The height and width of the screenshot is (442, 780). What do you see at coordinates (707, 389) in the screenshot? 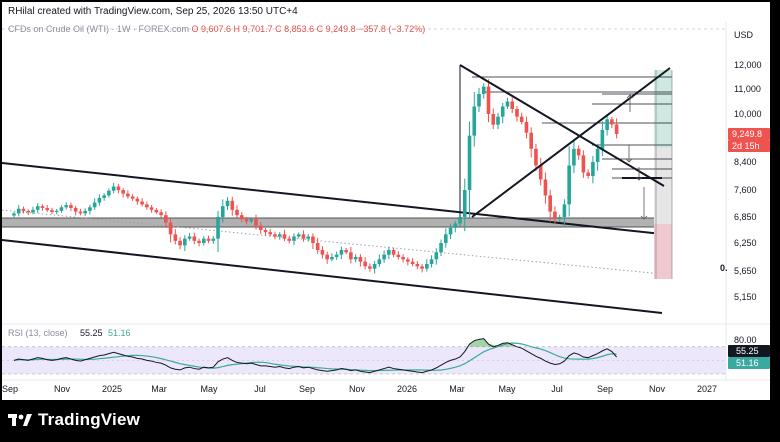
I see `time-tick-label: 2027` at bounding box center [707, 389].